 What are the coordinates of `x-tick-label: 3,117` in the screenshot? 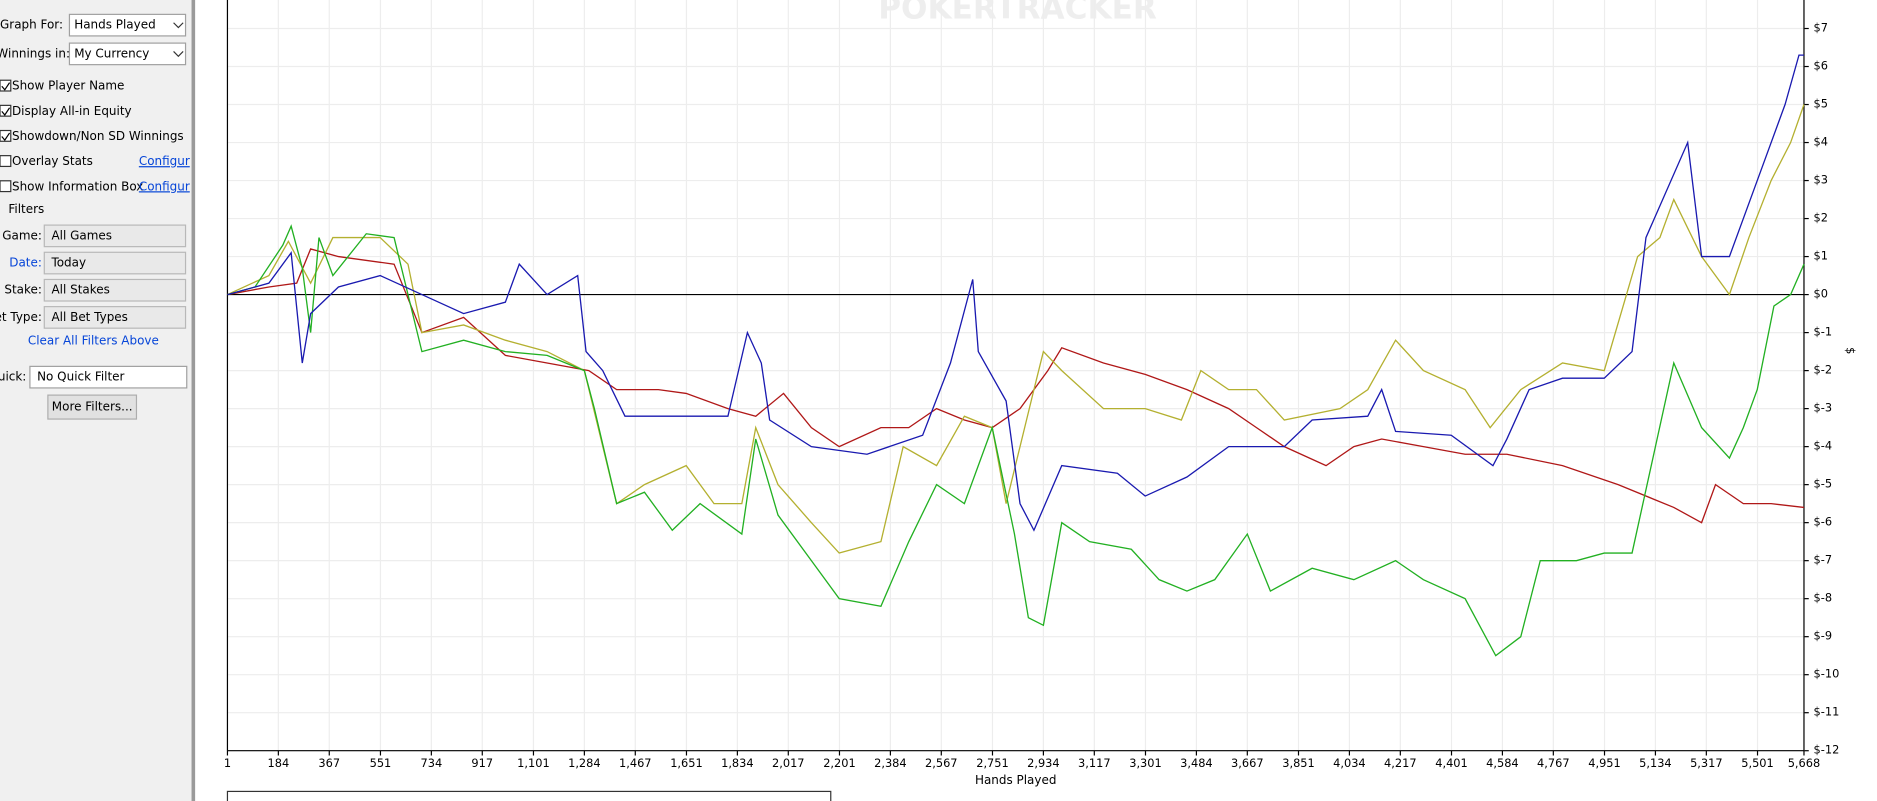 It's located at (1094, 763).